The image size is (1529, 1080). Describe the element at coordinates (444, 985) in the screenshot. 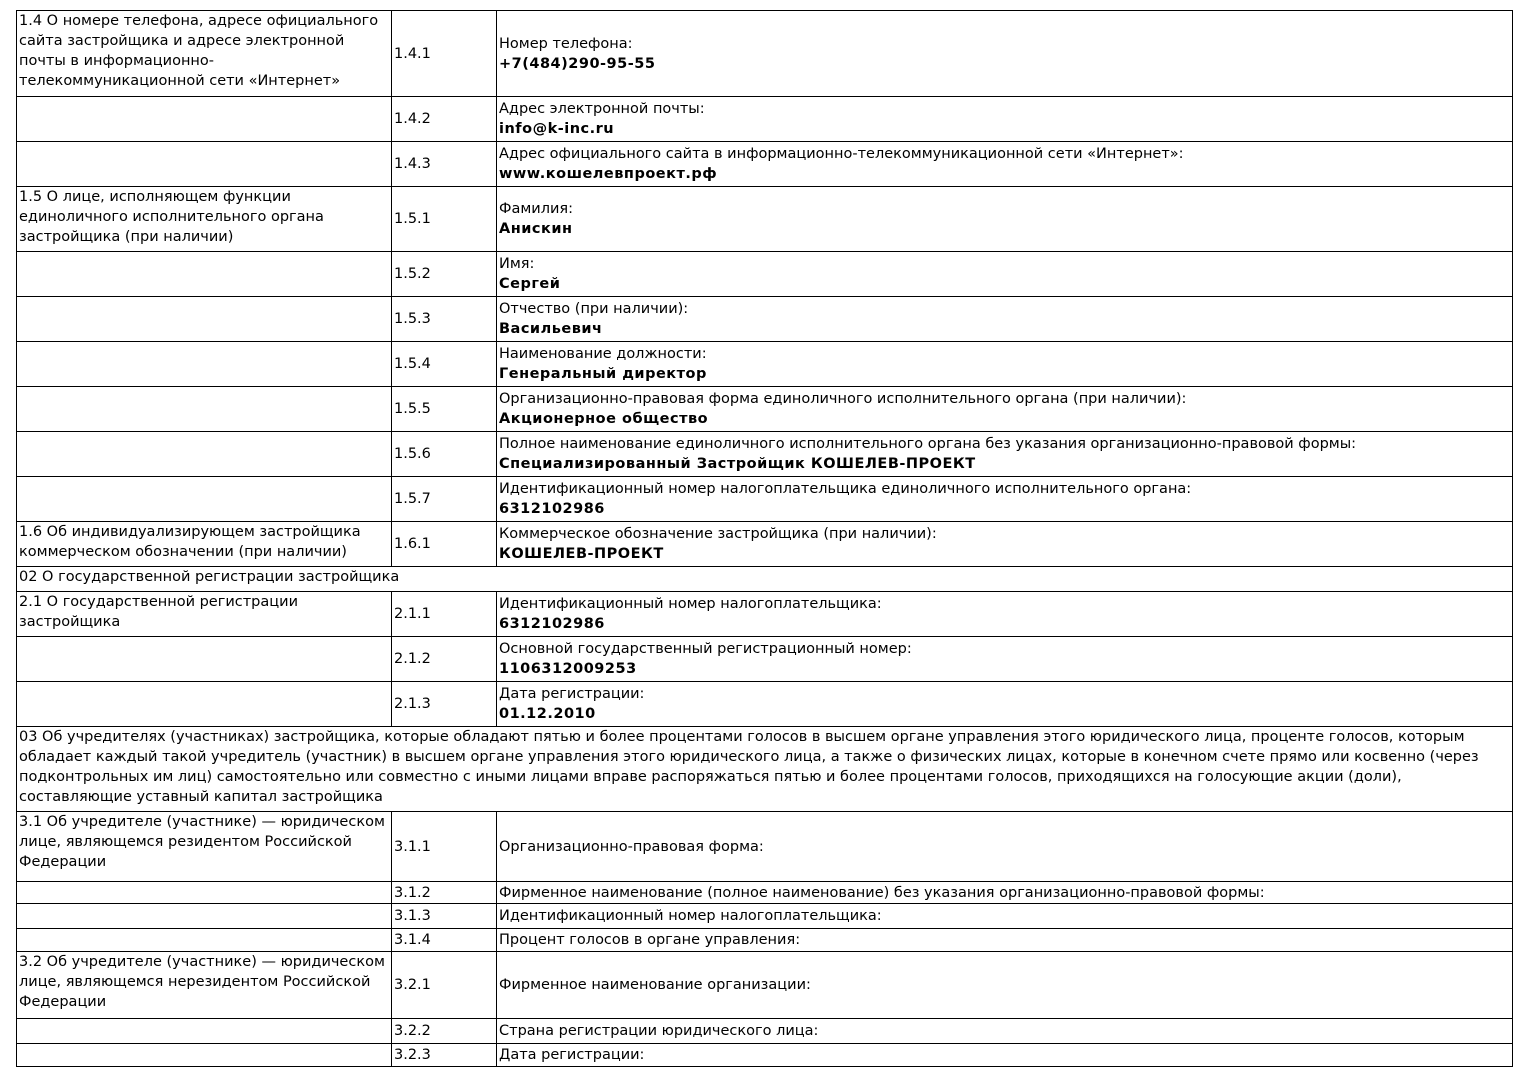

I see `code-cell: 3.2.1` at that location.